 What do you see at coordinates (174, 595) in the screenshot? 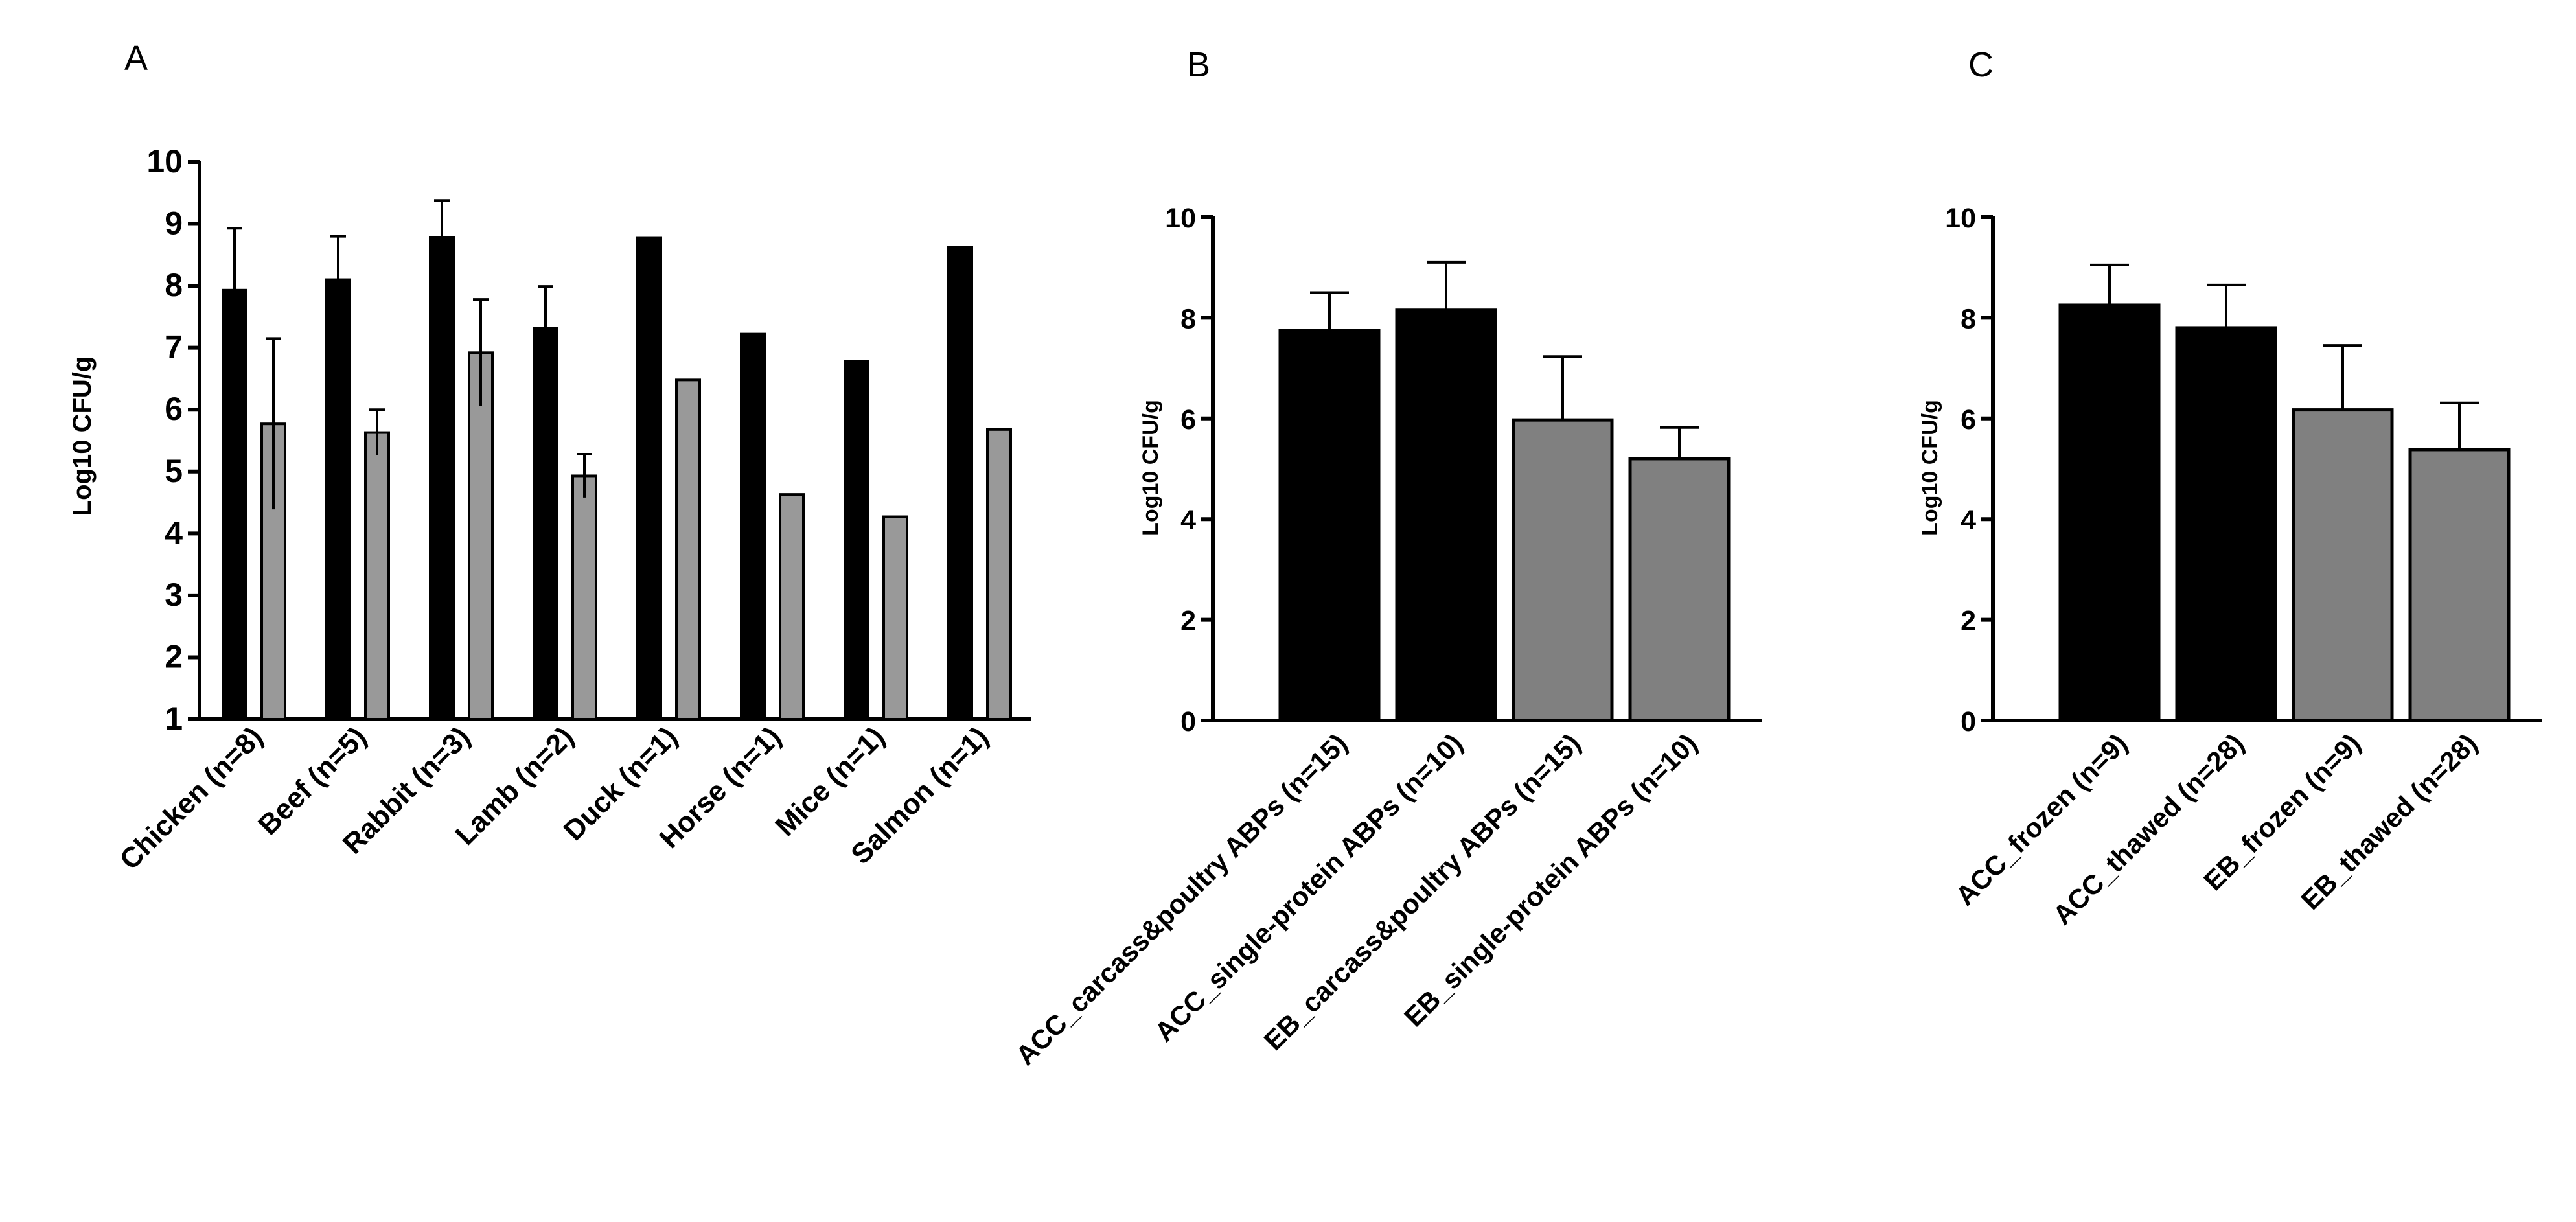
I see `panel-a-y-tick-label: 3` at bounding box center [174, 595].